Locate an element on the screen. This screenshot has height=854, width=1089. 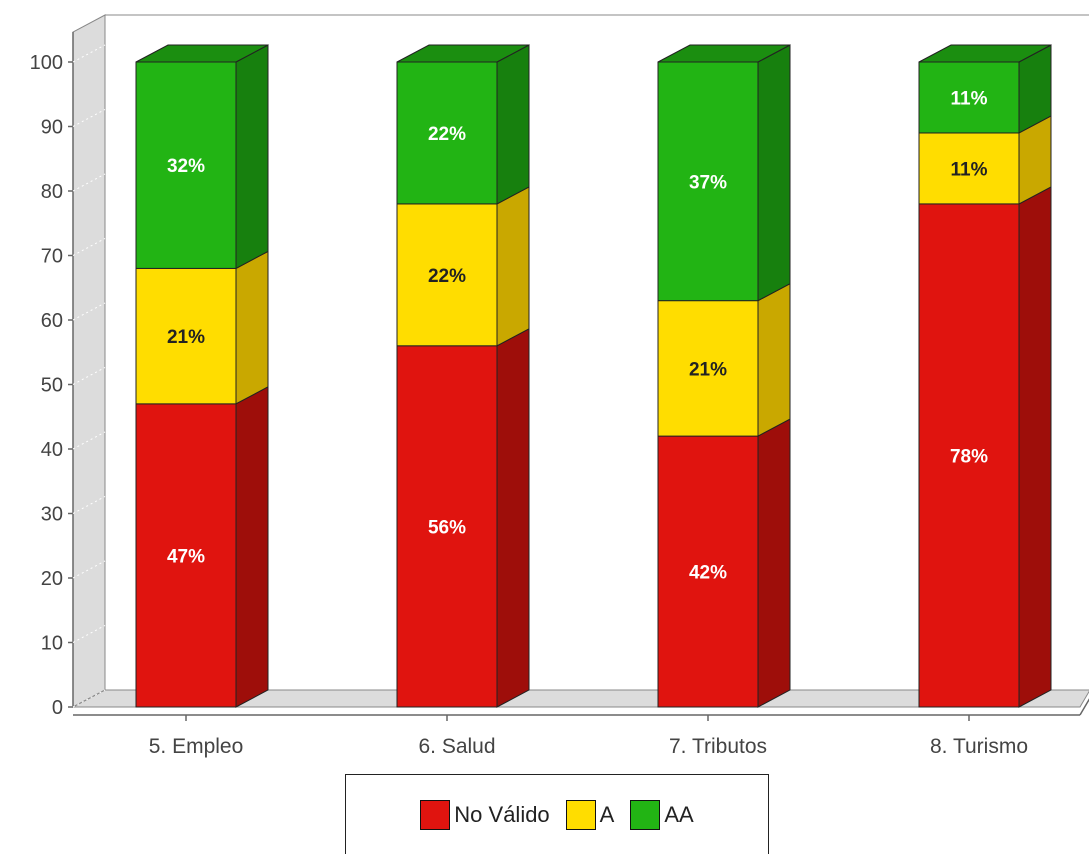
legend-swatch-no-valido is located at coordinates (435, 814).